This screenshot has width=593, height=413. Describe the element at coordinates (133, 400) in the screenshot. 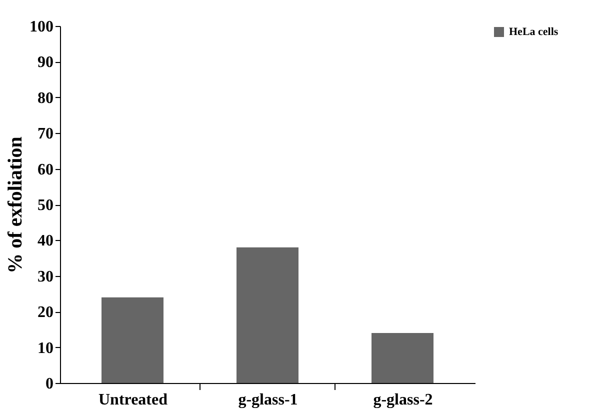

I see `x-tick-label: Untreated` at that location.